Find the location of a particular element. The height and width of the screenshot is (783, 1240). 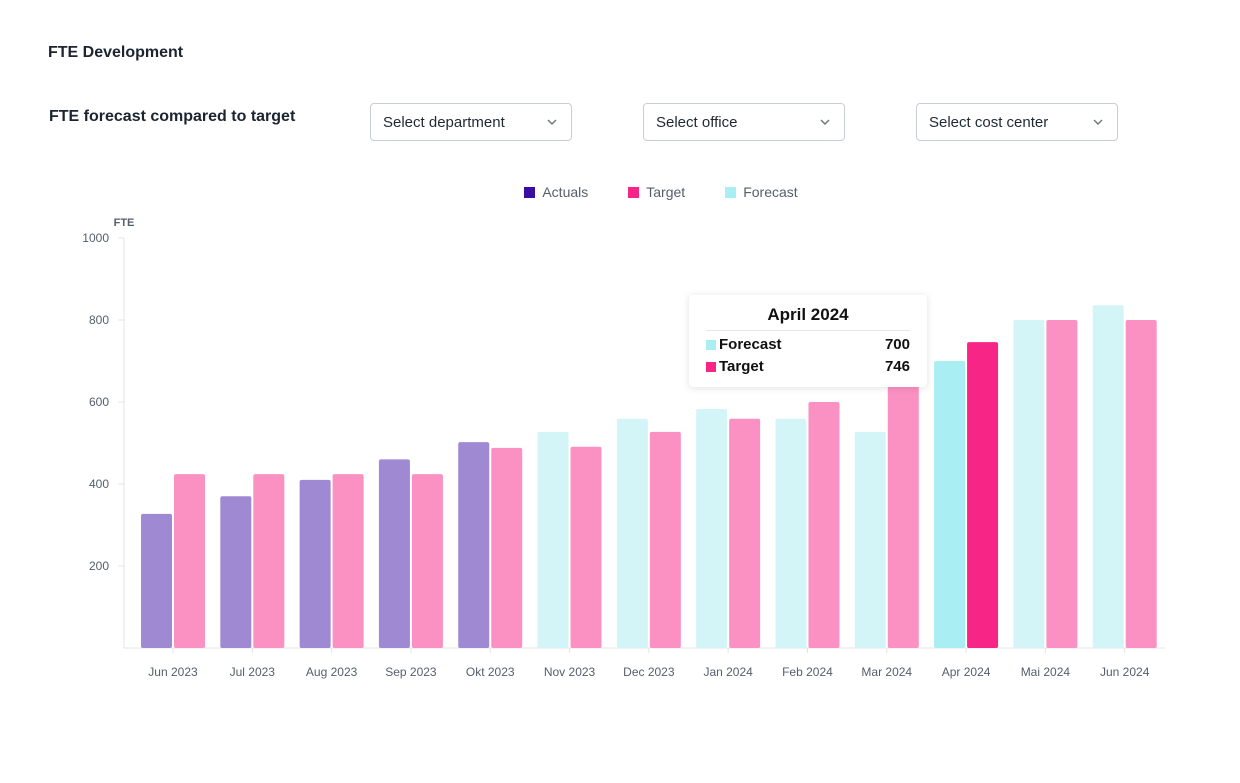

x-tick-label: Nov 2023 is located at coordinates (570, 672).